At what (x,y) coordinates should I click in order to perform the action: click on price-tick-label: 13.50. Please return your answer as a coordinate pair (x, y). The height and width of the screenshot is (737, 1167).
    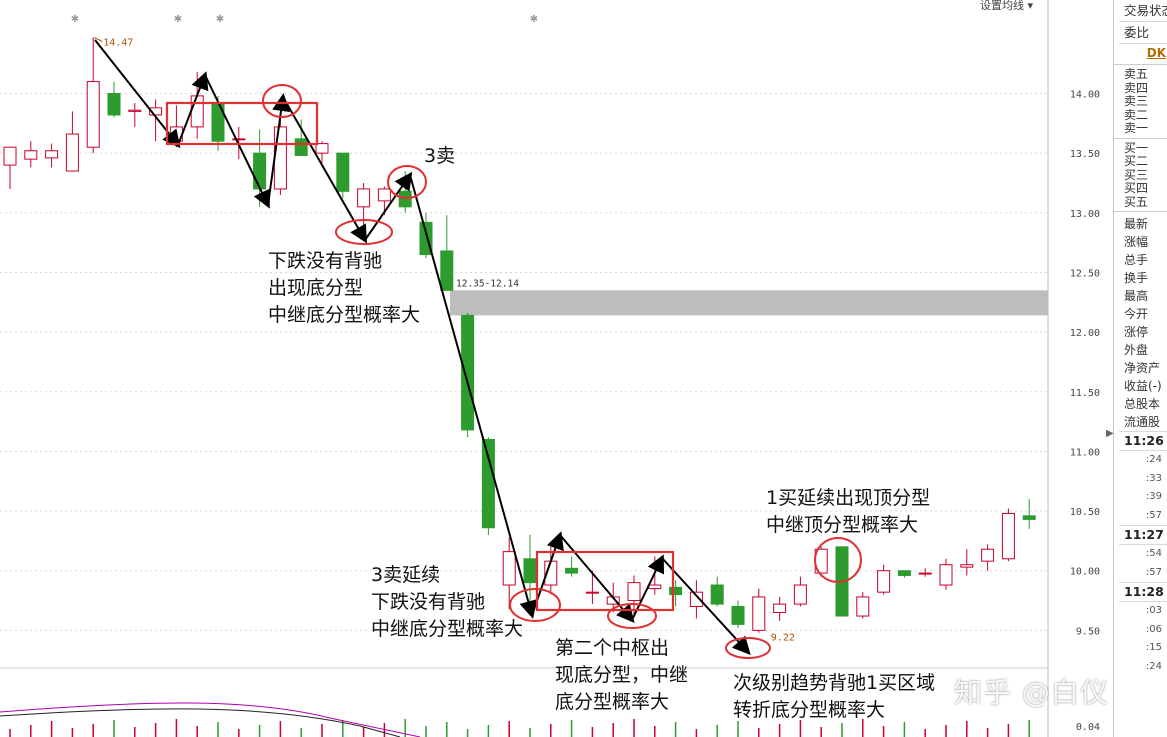
    Looking at the image, I should click on (1085, 154).